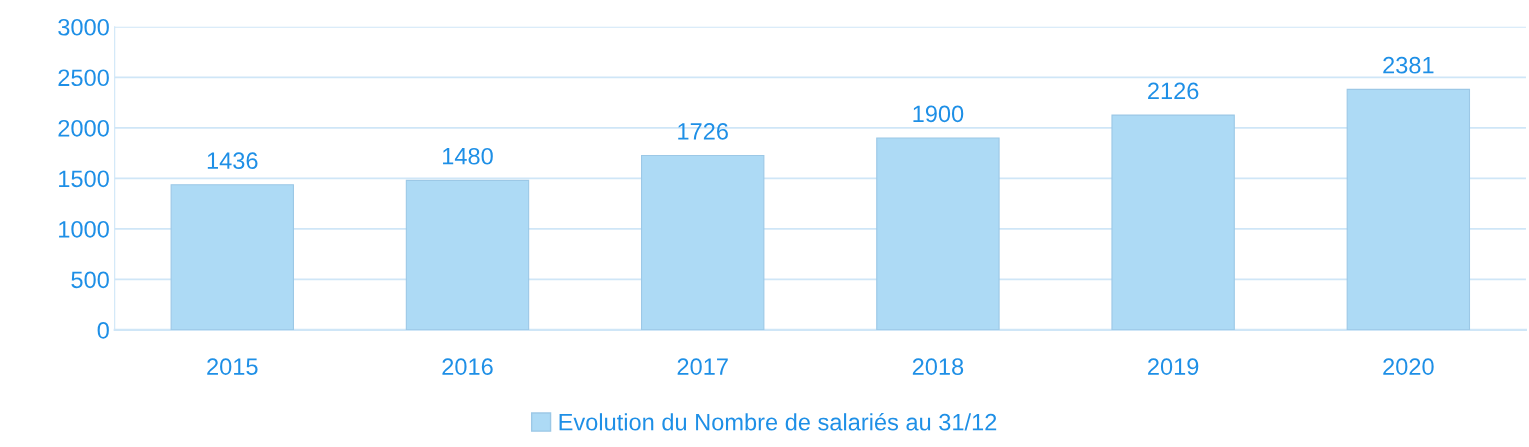 The image size is (1529, 447). Describe the element at coordinates (702, 367) in the screenshot. I see `x-tick-label: 2017` at that location.